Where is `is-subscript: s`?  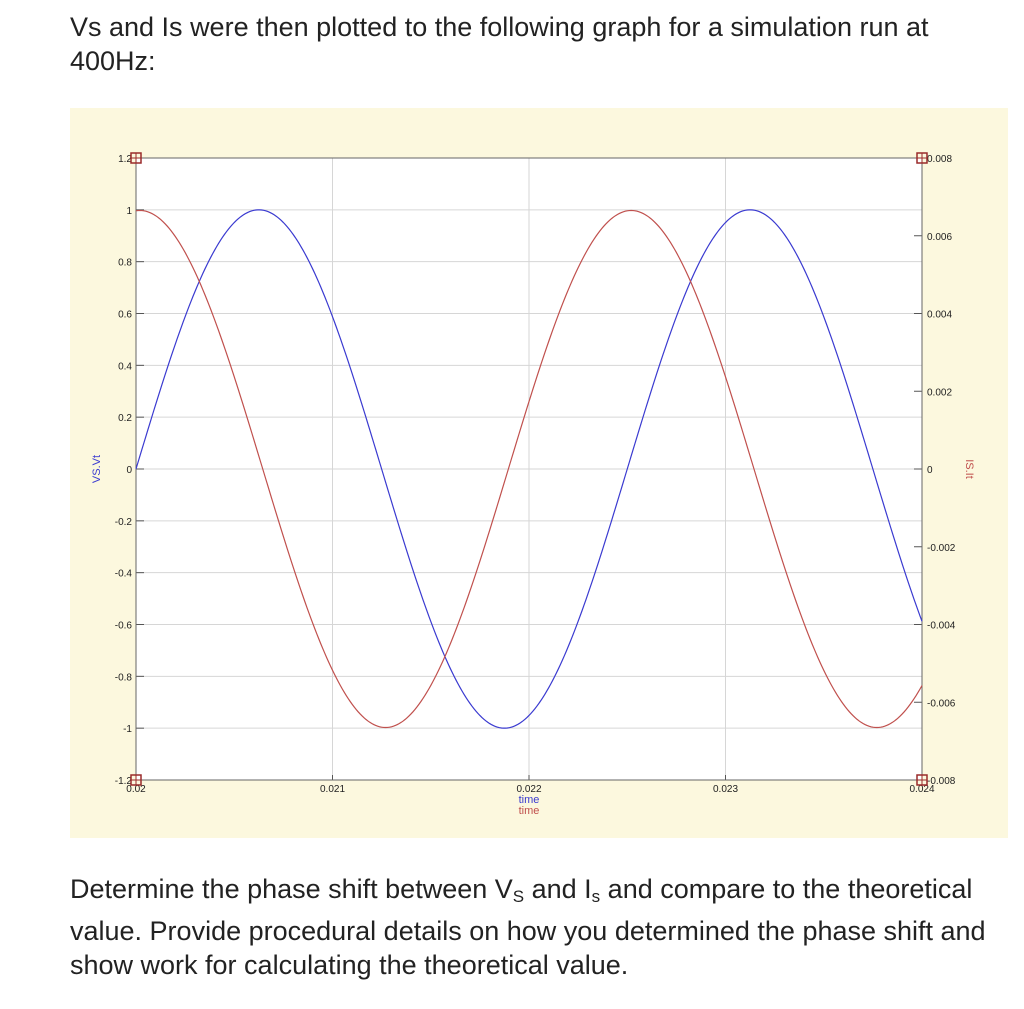
is-subscript: s is located at coordinates (596, 896).